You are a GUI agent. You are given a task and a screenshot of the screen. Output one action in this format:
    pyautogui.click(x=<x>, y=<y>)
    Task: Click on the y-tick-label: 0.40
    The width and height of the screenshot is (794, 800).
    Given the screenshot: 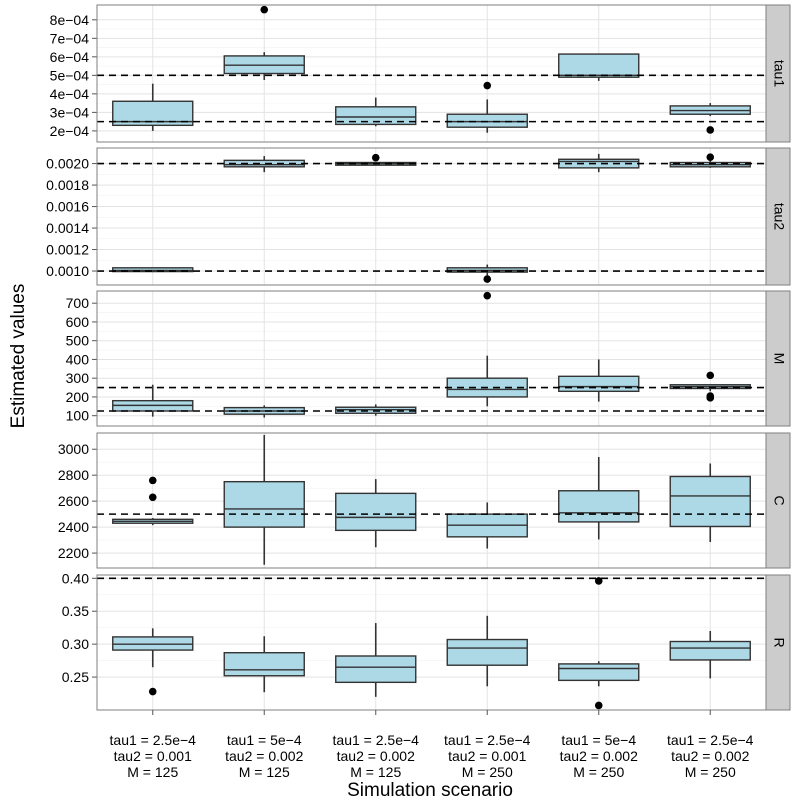 What is the action you would take?
    pyautogui.click(x=75, y=578)
    